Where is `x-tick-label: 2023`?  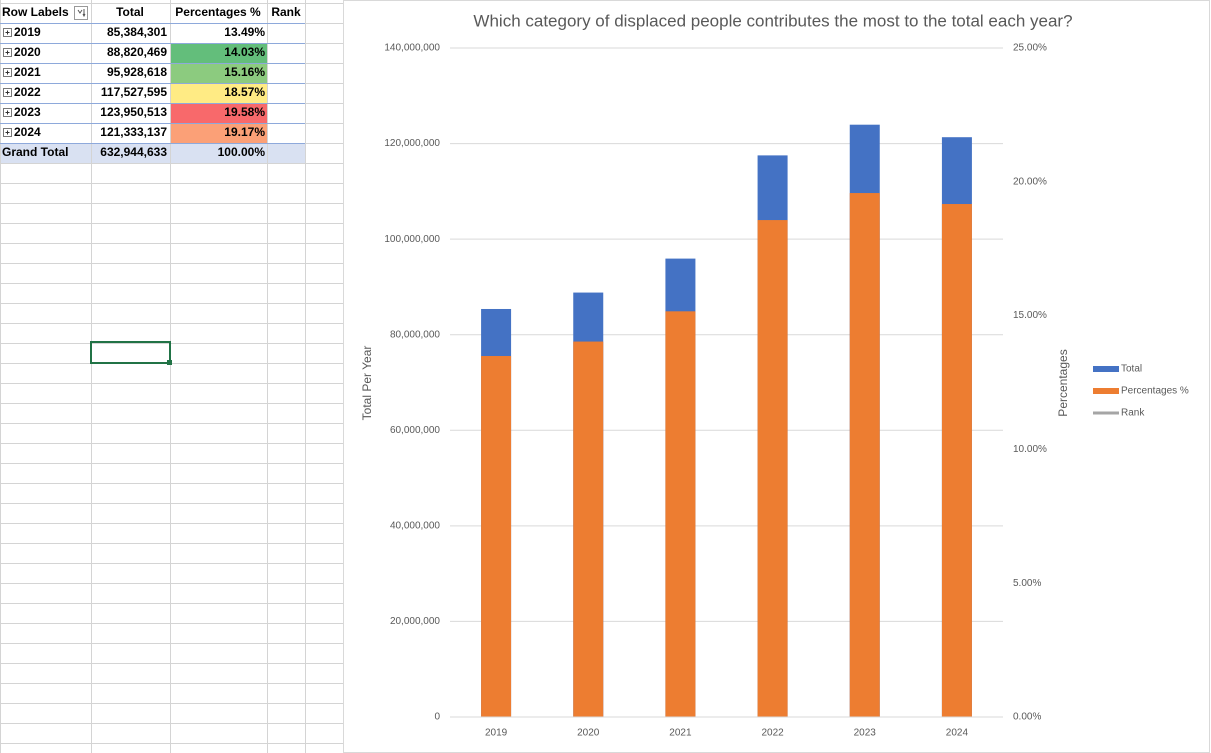
x-tick-label: 2023 is located at coordinates (865, 733).